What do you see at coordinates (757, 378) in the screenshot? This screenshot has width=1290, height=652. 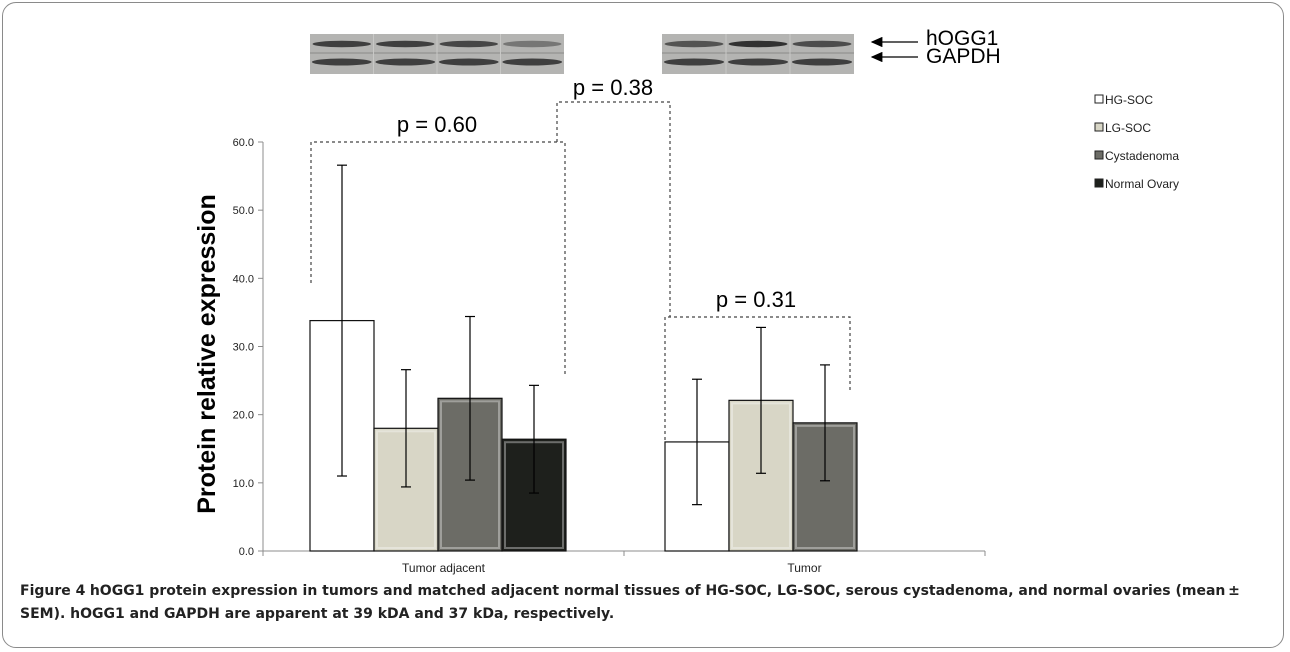 I see `bracket-tumor` at bounding box center [757, 378].